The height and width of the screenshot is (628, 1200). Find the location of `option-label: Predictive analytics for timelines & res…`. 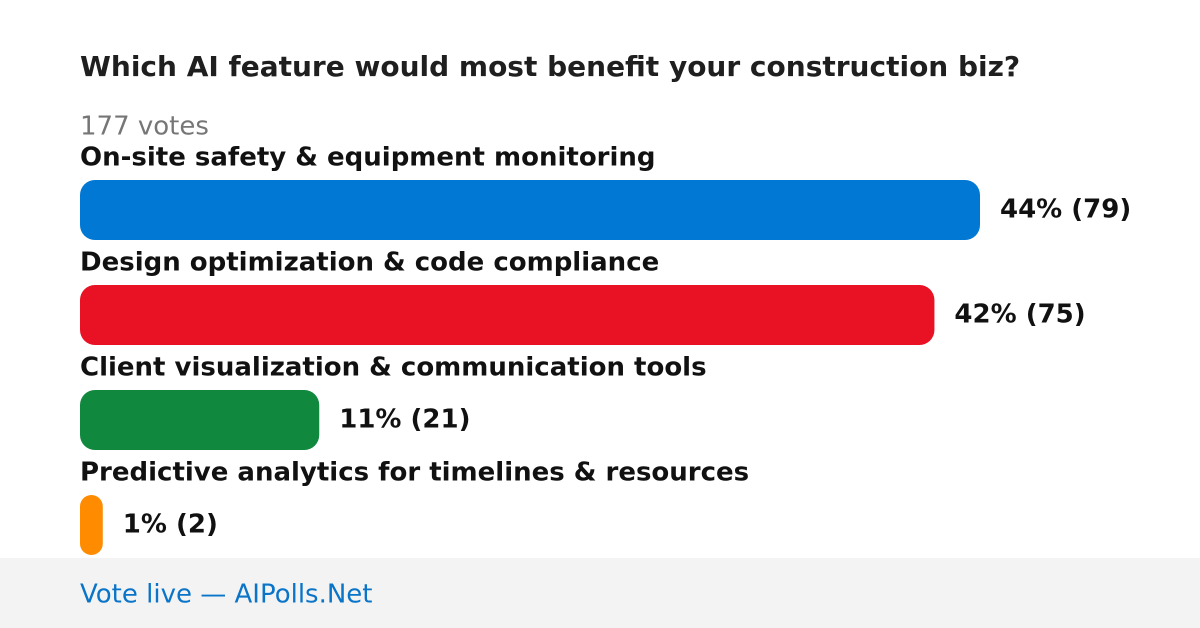

option-label: Predictive analytics for timelines & res… is located at coordinates (414, 473).